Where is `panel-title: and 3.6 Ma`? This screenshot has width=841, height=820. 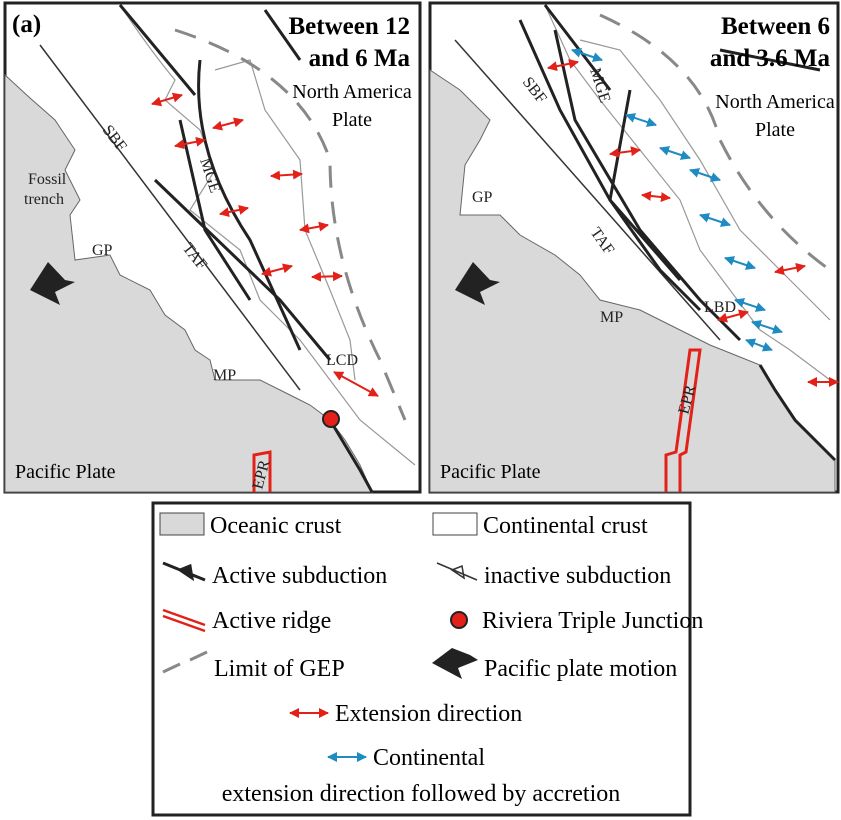
panel-title: and 3.6 Ma is located at coordinates (770, 58).